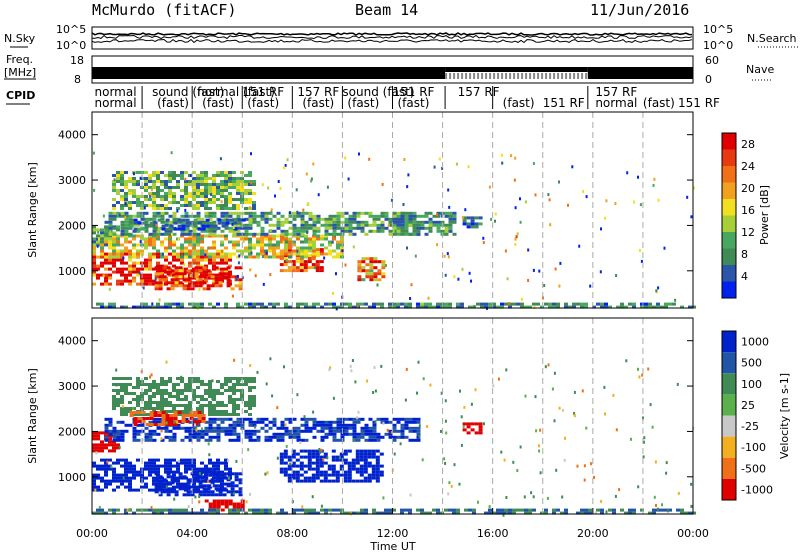 The height and width of the screenshot is (554, 800). What do you see at coordinates (748, 188) in the screenshot?
I see `colorbar-tick-label: 20` at bounding box center [748, 188].